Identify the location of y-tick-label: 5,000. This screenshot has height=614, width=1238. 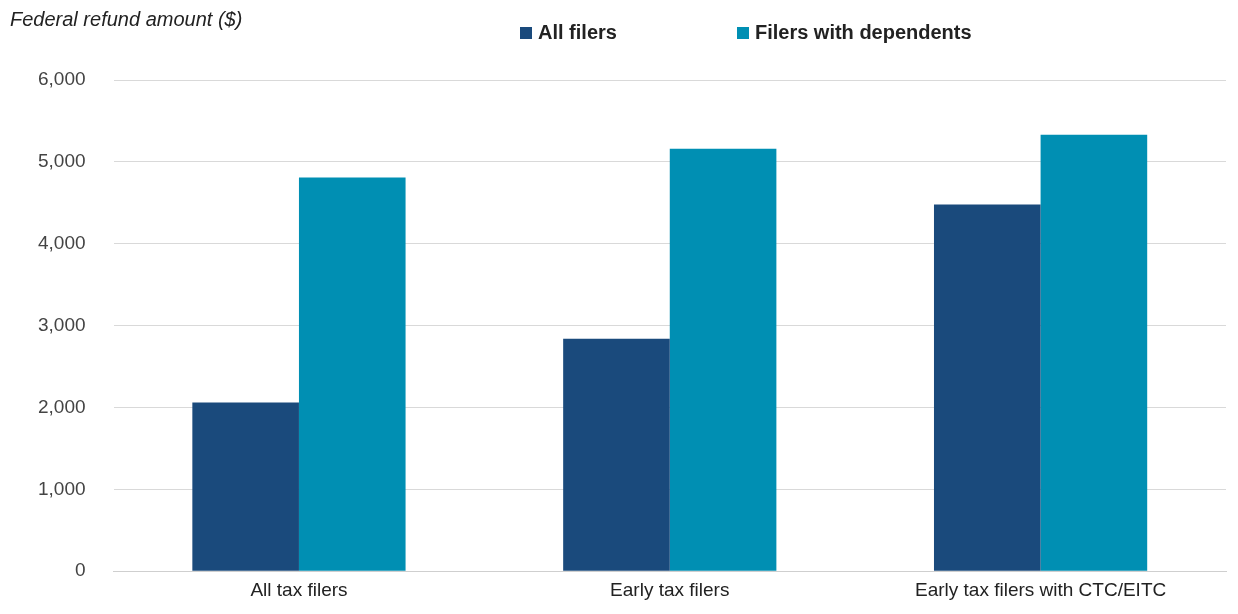
(62, 161).